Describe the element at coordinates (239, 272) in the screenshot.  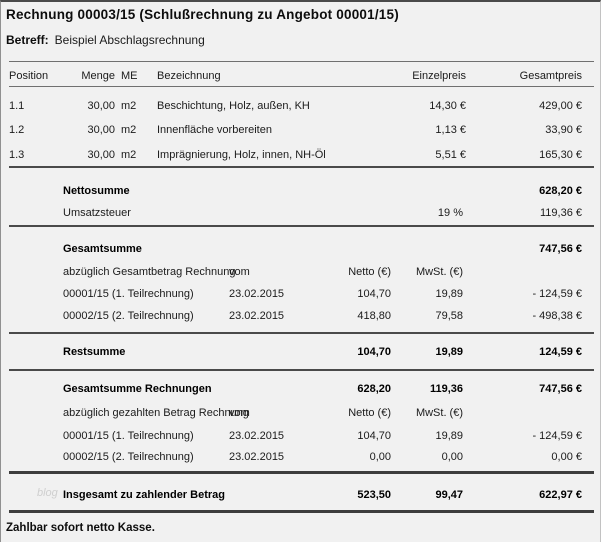
I see `deduction1-vom-header: vom` at that location.